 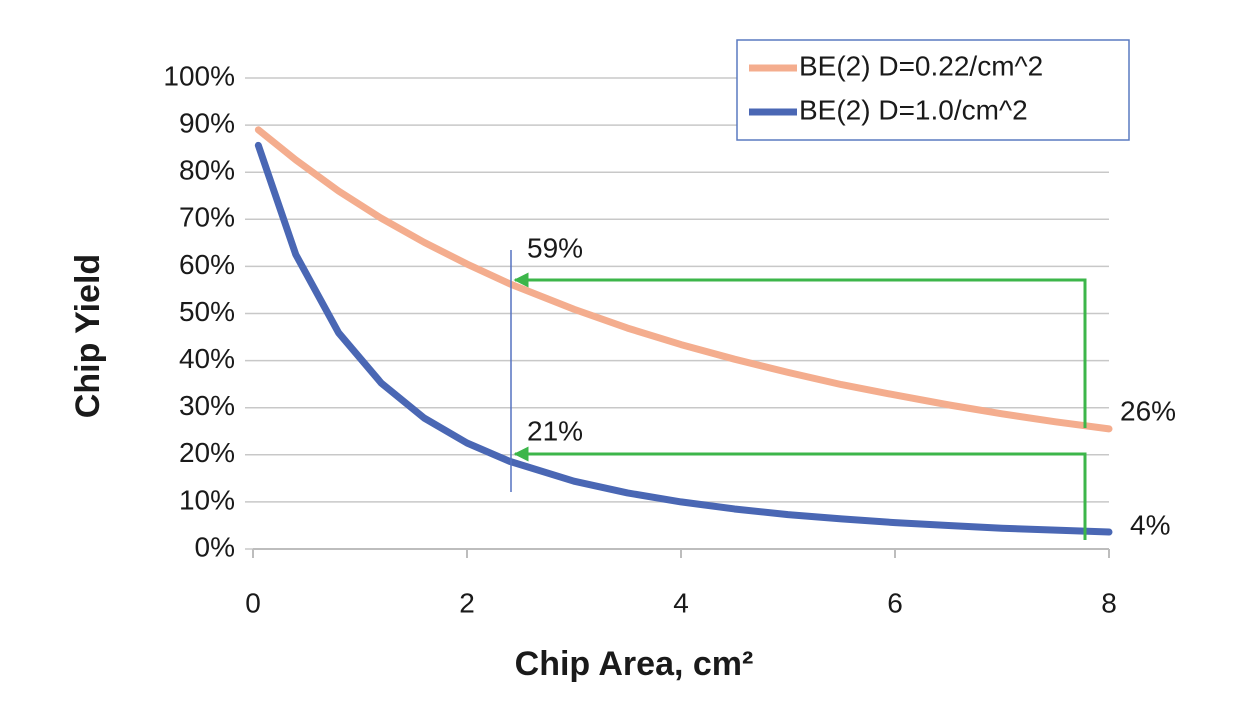 I want to click on legend-label: BE(2) D=1.0/cm^2, so click(x=913, y=109).